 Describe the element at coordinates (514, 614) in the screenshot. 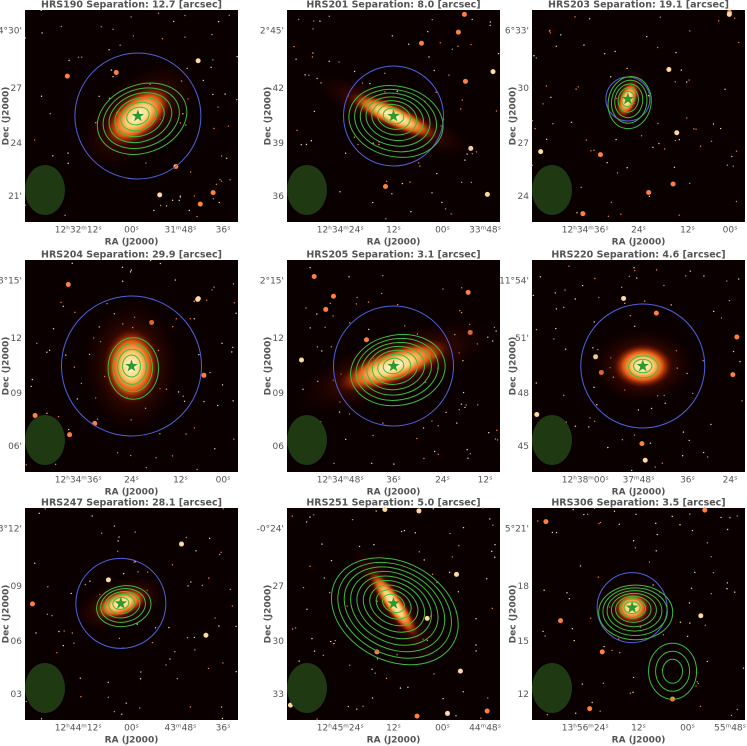

I see `y-axis-label: Dec (J2000)` at that location.